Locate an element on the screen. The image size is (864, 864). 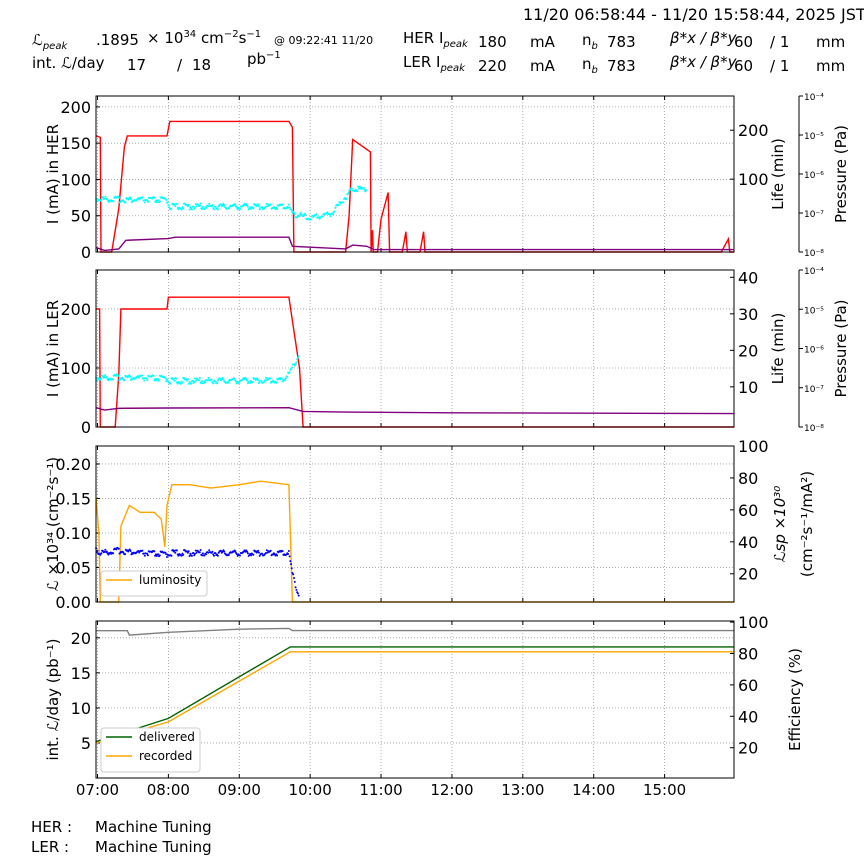
y2-tick-label: 60 is located at coordinates (748, 685).